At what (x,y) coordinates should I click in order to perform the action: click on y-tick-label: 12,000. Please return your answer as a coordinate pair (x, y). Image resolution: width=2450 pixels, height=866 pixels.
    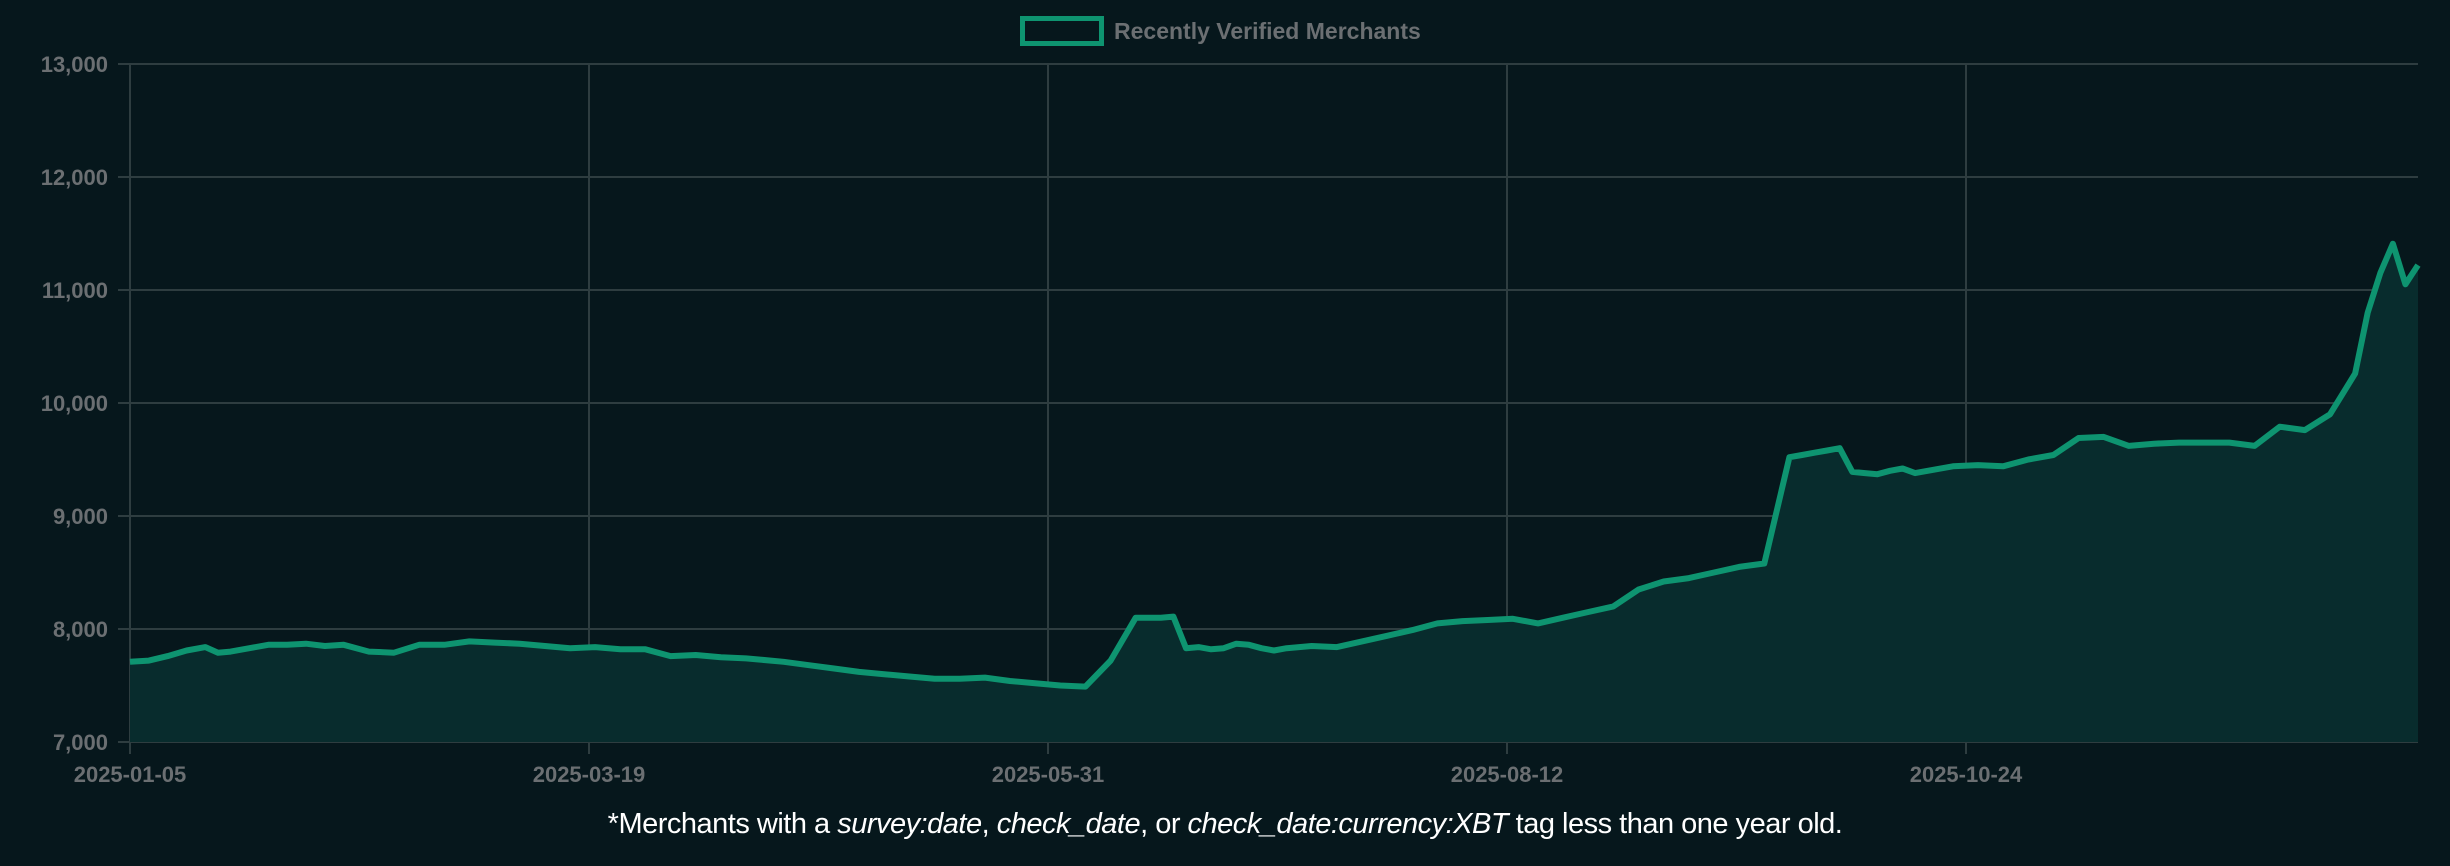
    Looking at the image, I should click on (74, 177).